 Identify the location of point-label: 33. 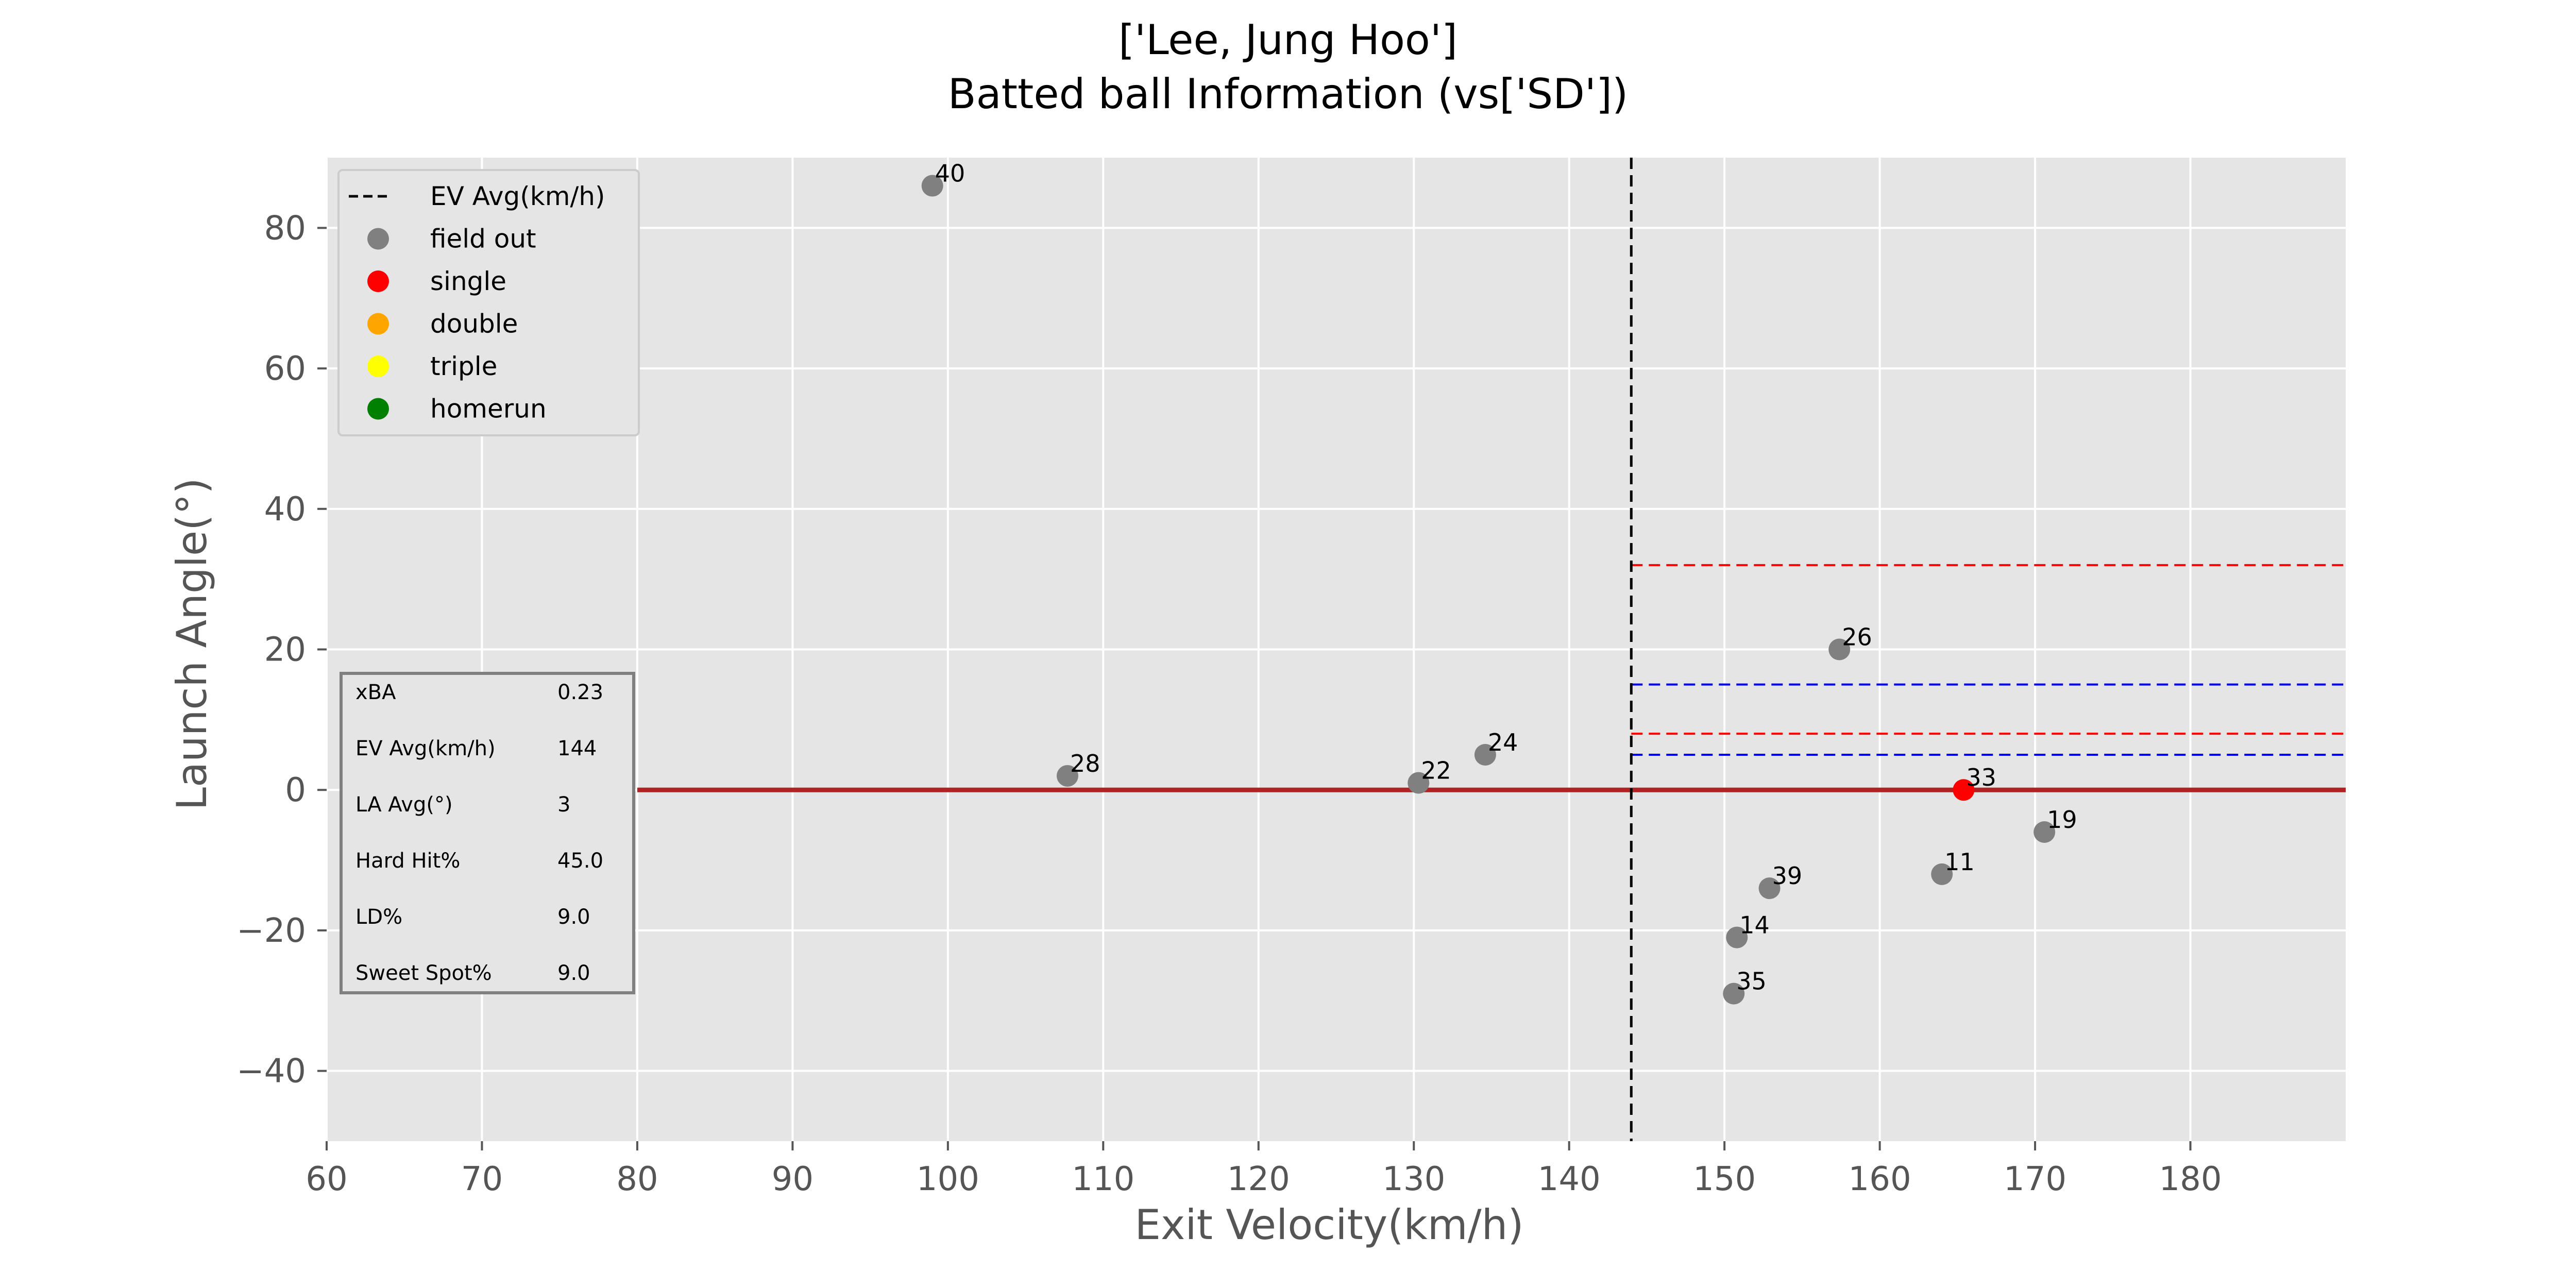
(1981, 777).